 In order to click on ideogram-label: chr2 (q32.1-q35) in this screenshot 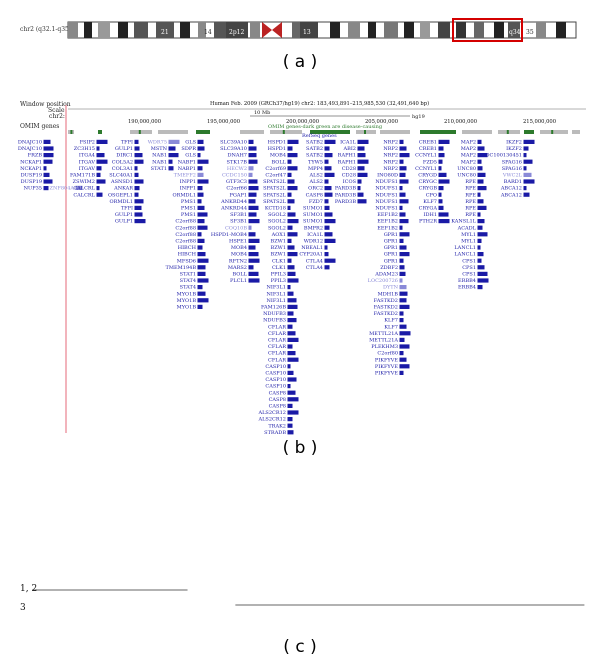, I will do `click(45, 29)`.